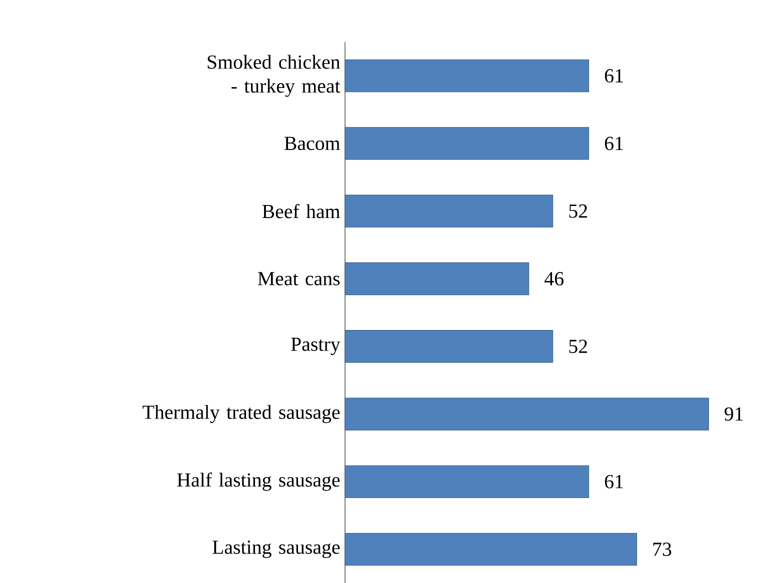 The image size is (780, 583). What do you see at coordinates (312, 143) in the screenshot?
I see `y-tick-label: Bacom` at bounding box center [312, 143].